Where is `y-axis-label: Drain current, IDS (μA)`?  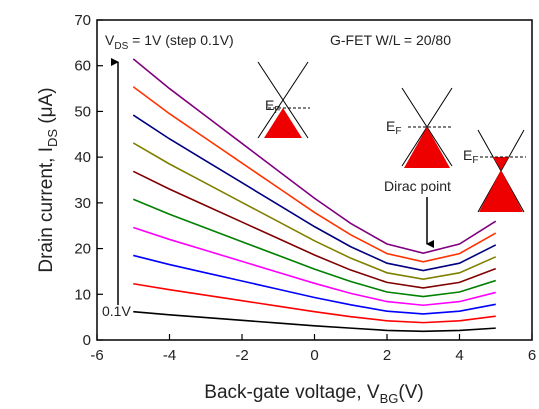 y-axis-label: Drain current, IDS (μA) is located at coordinates (48, 179).